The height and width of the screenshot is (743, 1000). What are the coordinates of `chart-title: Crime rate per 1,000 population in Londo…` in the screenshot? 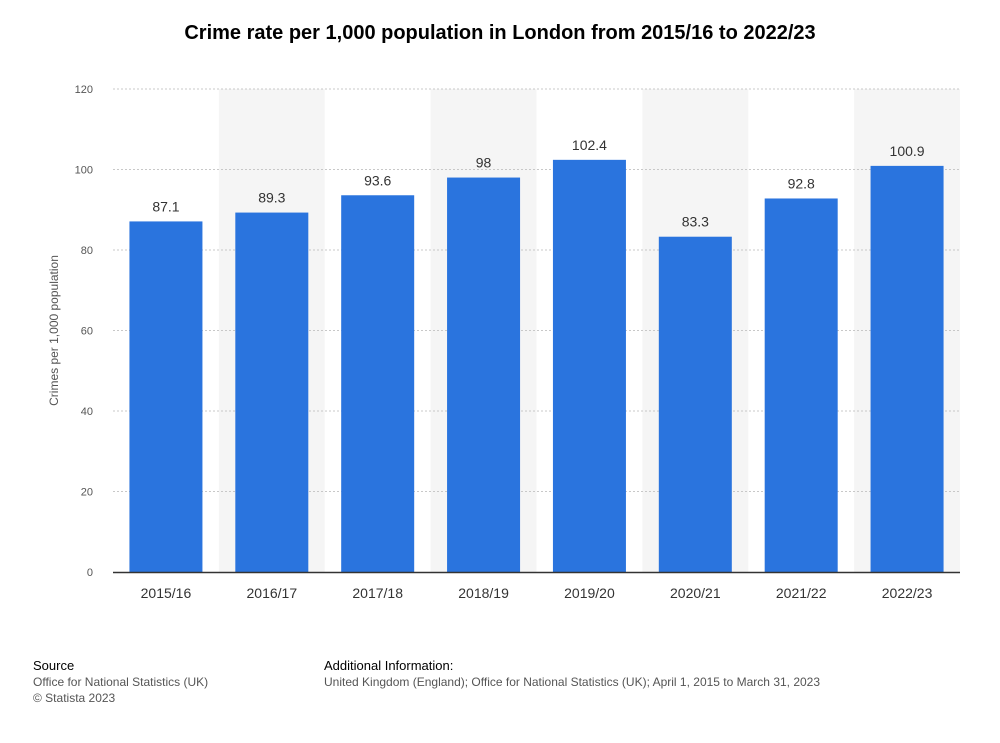 It's located at (500, 33).